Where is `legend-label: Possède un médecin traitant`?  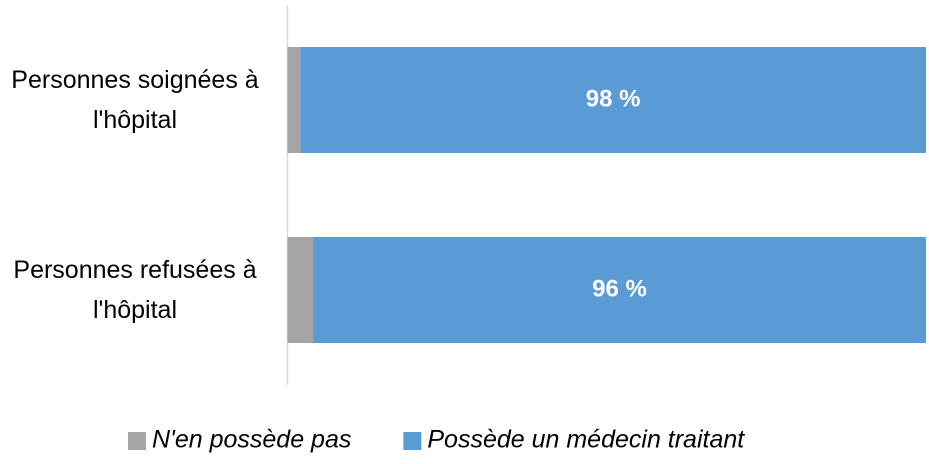
legend-label: Possède un médecin traitant is located at coordinates (586, 440).